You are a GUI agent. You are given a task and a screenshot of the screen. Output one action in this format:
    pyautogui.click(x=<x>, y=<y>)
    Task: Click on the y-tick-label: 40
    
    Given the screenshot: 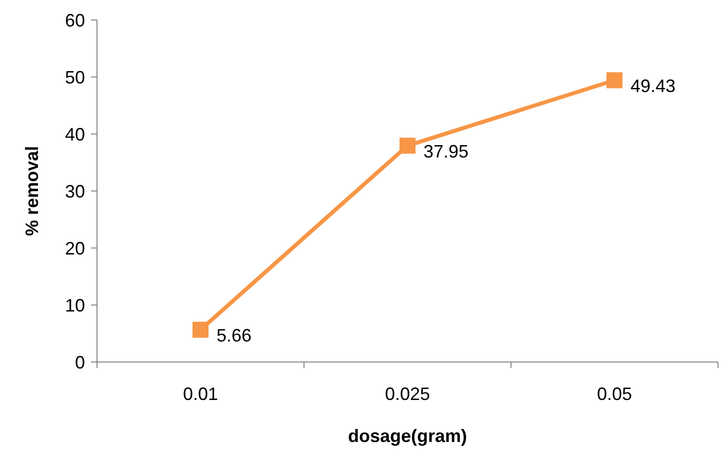 What is the action you would take?
    pyautogui.click(x=74, y=134)
    